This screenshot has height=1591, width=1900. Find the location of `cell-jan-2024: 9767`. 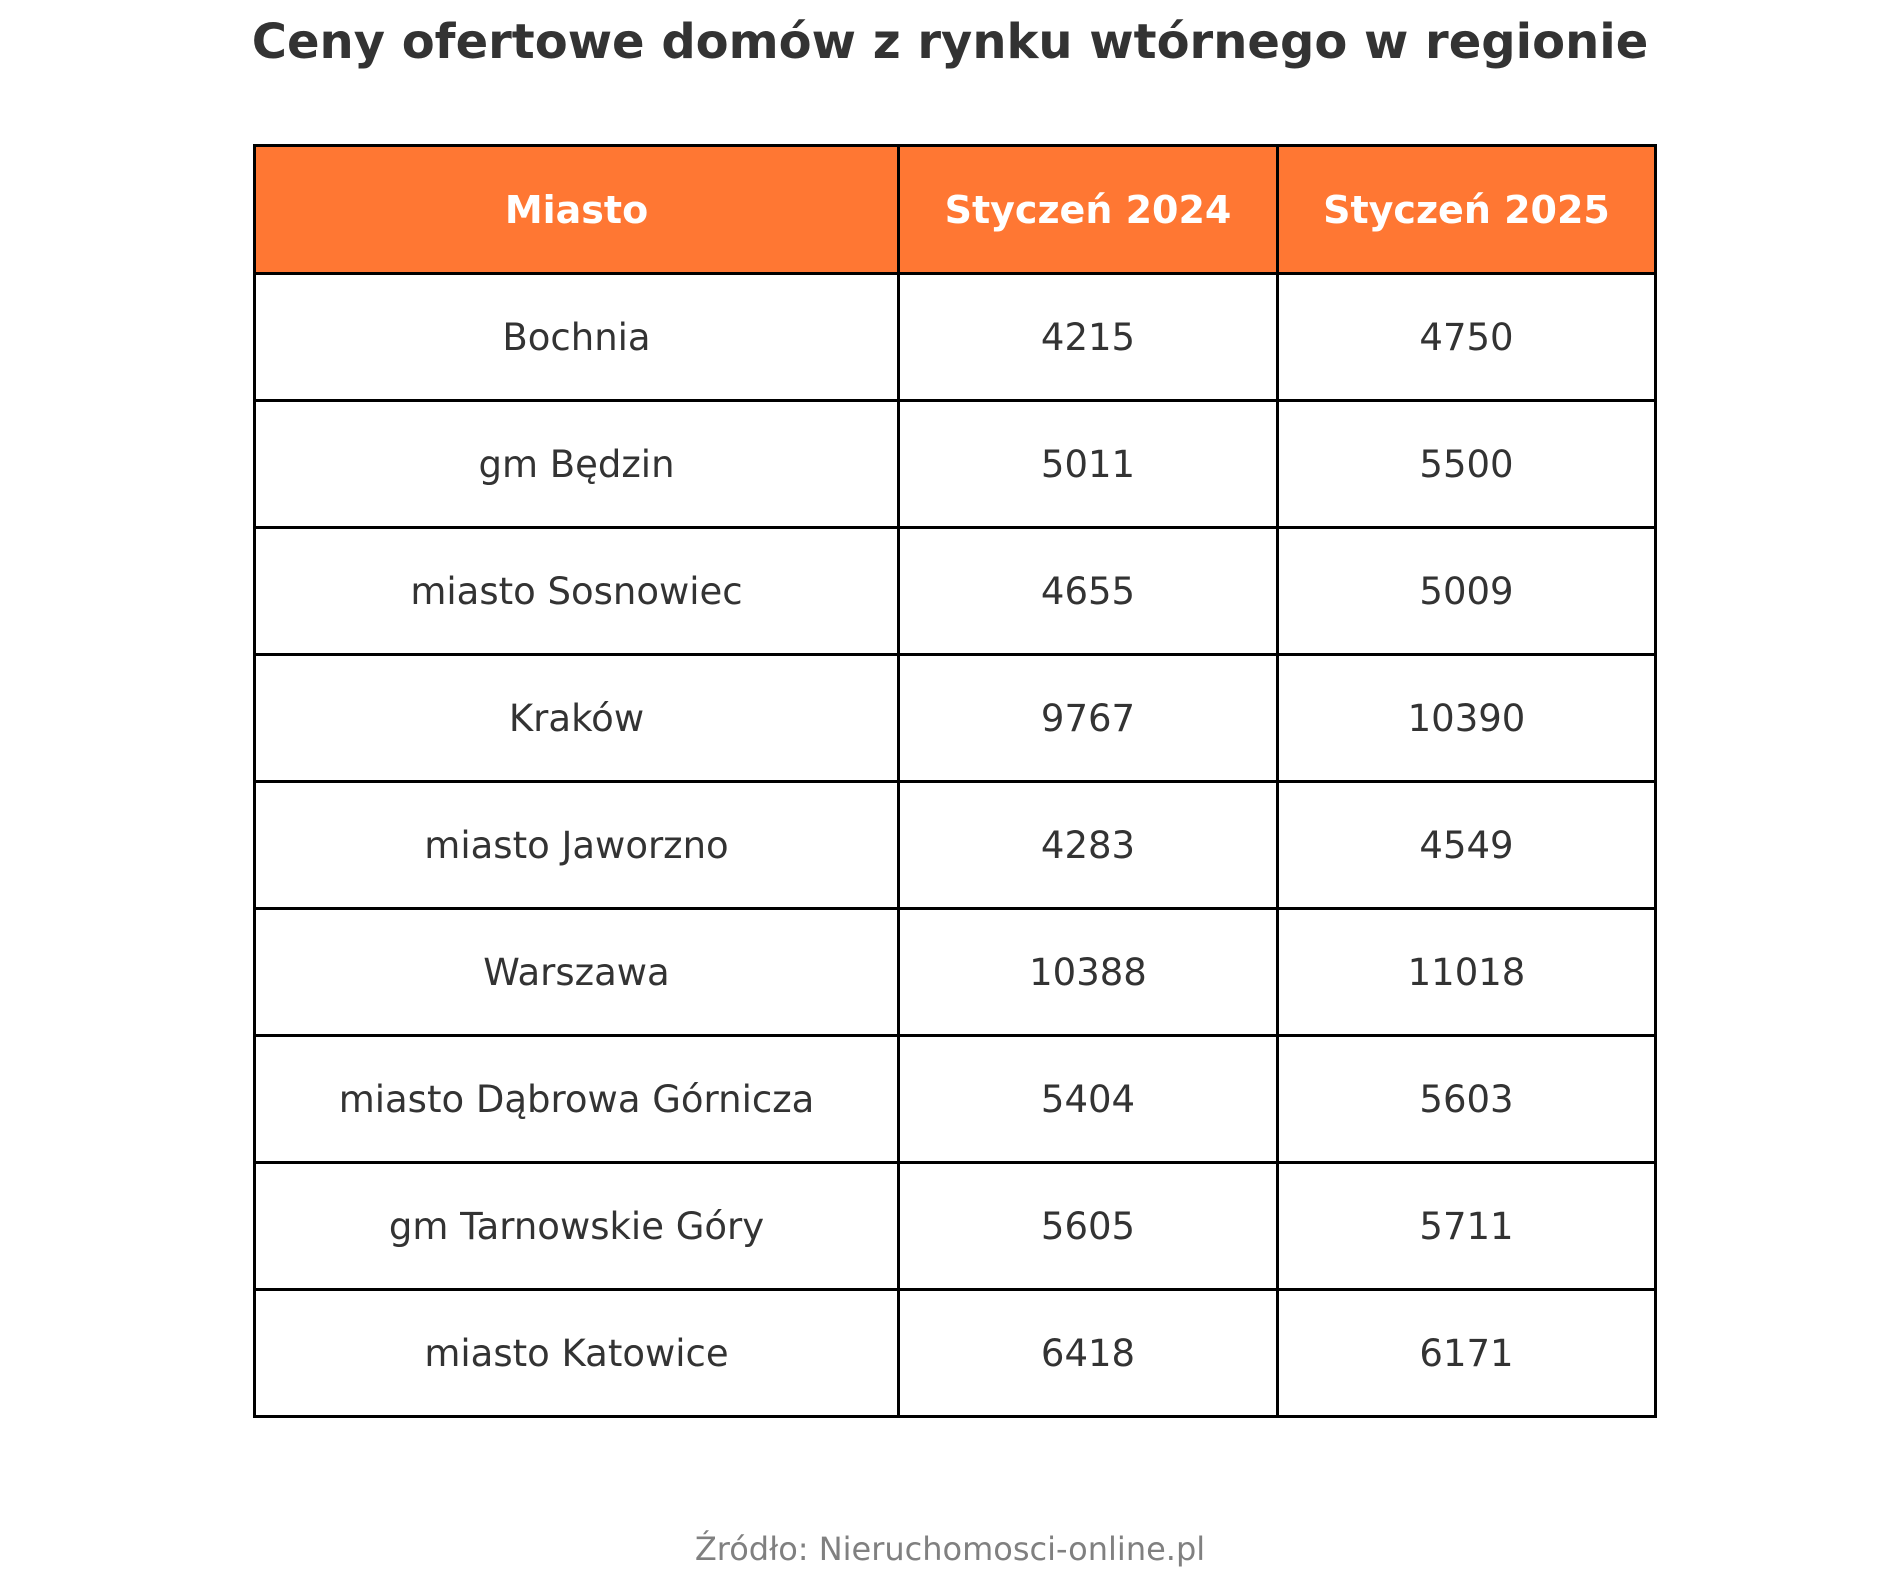

cell-jan-2024: 9767 is located at coordinates (1088, 718).